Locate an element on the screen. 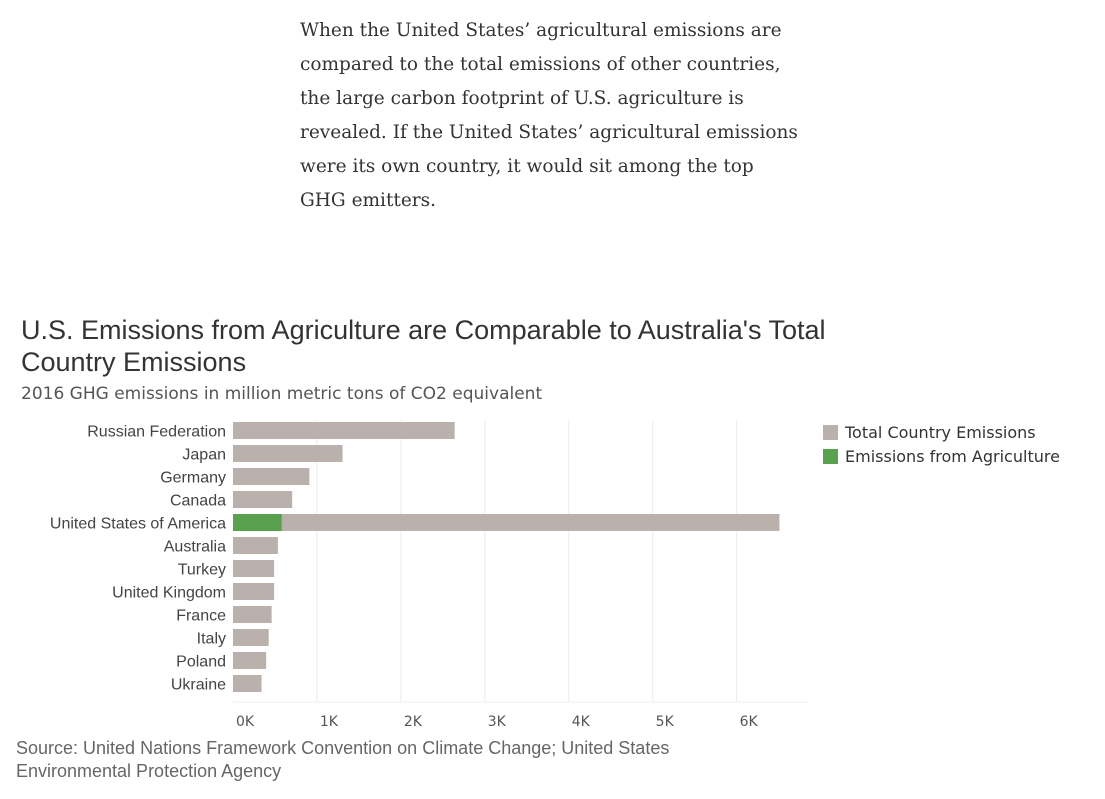 The width and height of the screenshot is (1105, 799). legend-swatch-agriculture is located at coordinates (830, 456).